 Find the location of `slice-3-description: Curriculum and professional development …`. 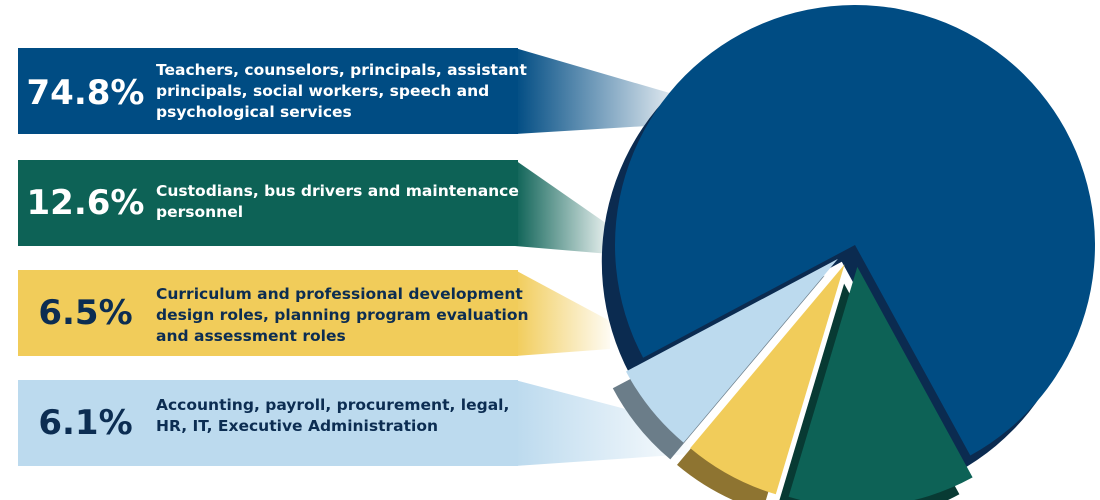

slice-3-description: Curriculum and professional development … is located at coordinates (342, 315).